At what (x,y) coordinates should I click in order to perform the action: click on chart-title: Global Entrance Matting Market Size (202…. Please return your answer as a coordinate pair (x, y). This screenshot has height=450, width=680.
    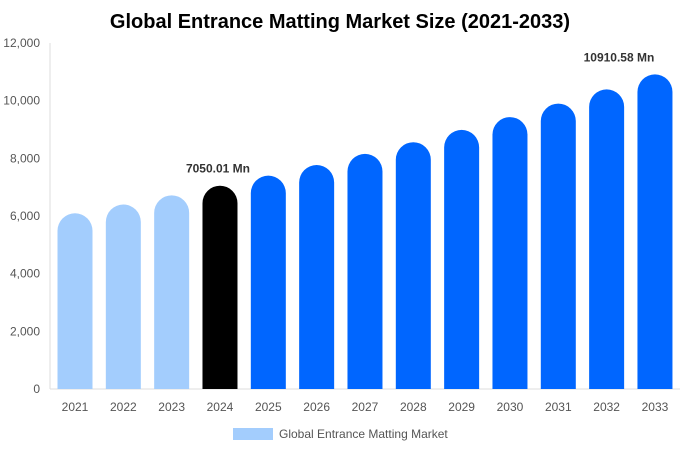
    Looking at the image, I should click on (340, 22).